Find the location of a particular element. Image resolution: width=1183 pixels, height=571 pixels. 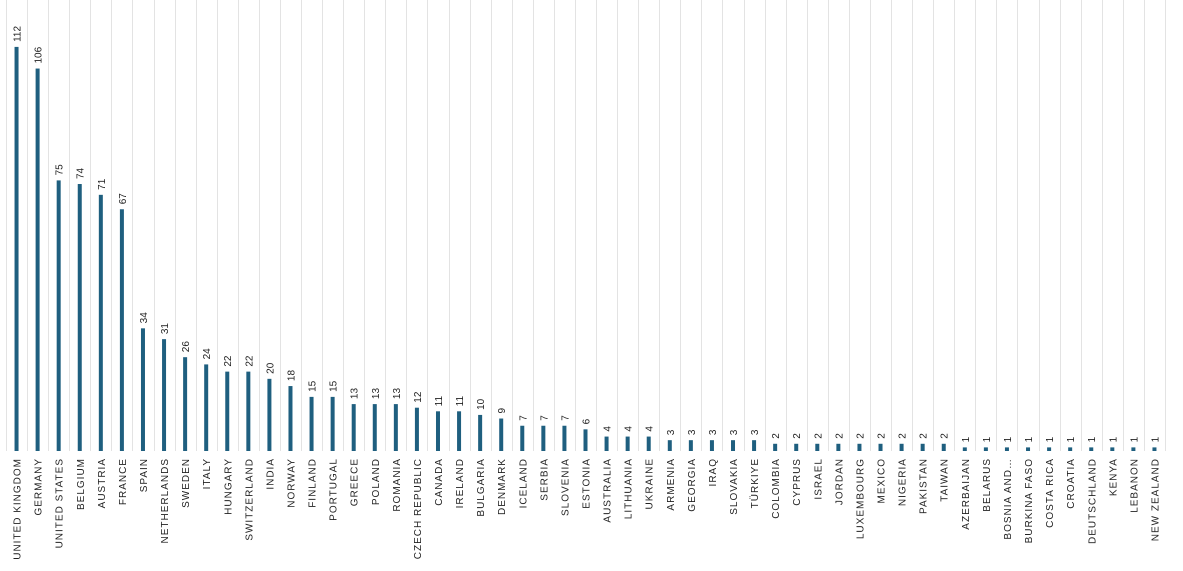

category-label: INDIA is located at coordinates (270, 474).